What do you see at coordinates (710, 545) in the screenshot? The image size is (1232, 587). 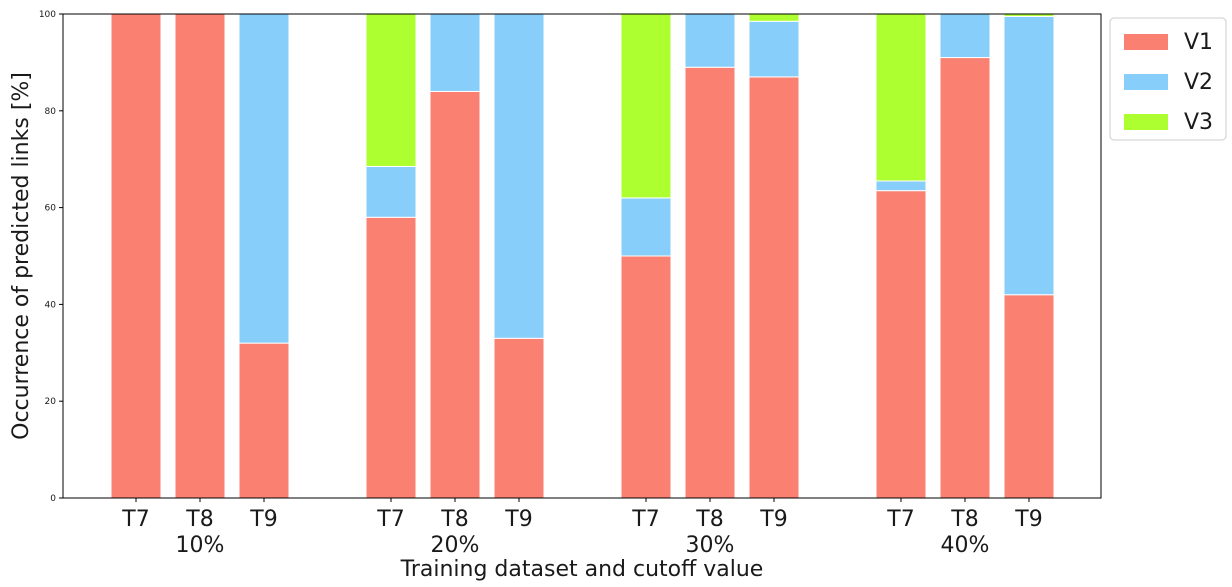 I see `group-label: 30%` at bounding box center [710, 545].